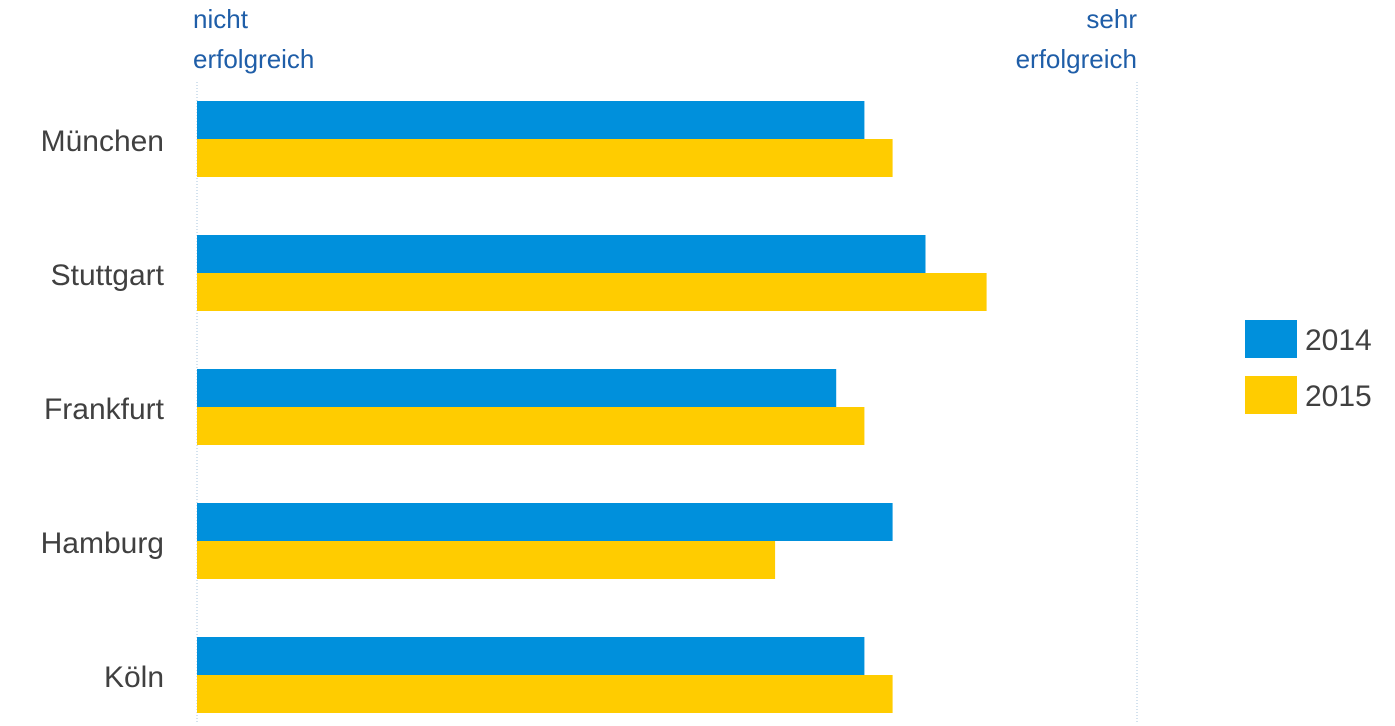 The height and width of the screenshot is (726, 1395). I want to click on bar-münchen-2014, so click(531, 120).